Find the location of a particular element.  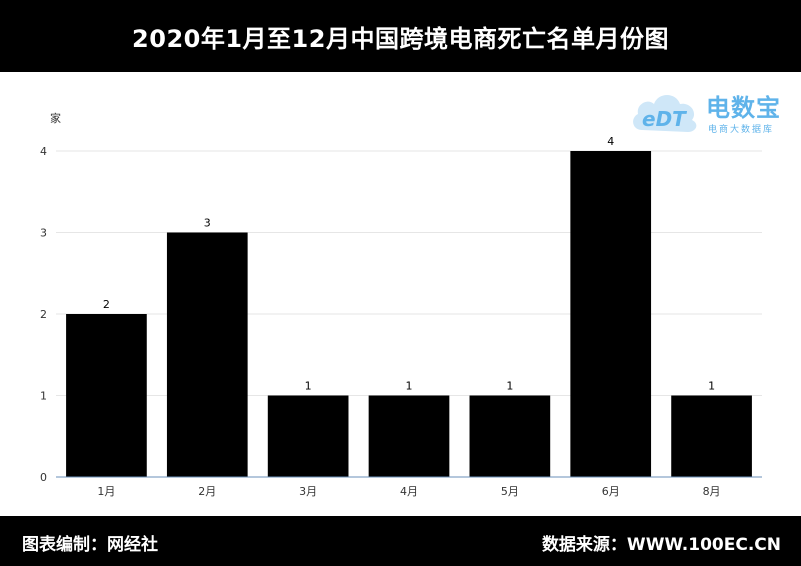

bar-value-label: 2 is located at coordinates (106, 304).